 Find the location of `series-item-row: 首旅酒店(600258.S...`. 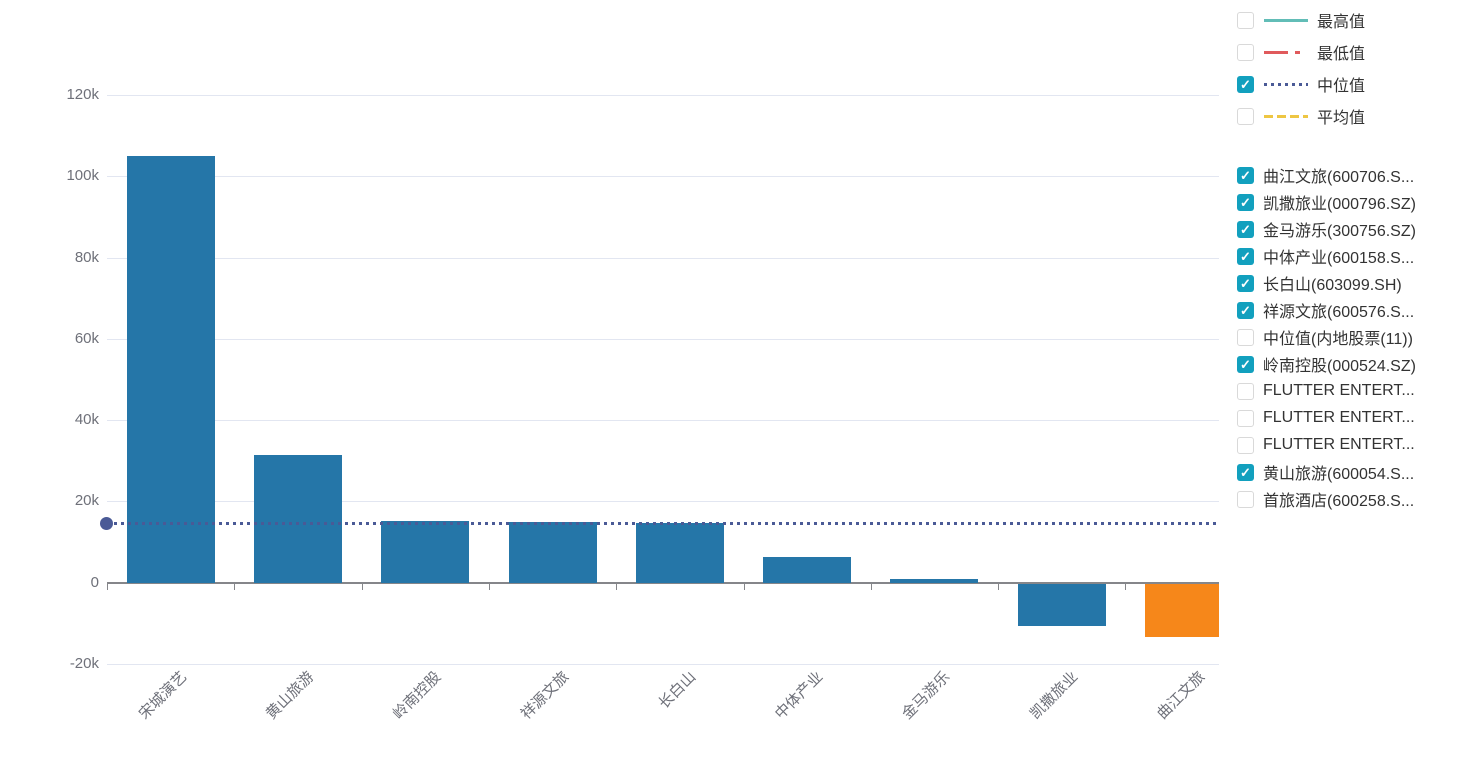

series-item-row: 首旅酒店(600258.S... is located at coordinates (1326, 500).